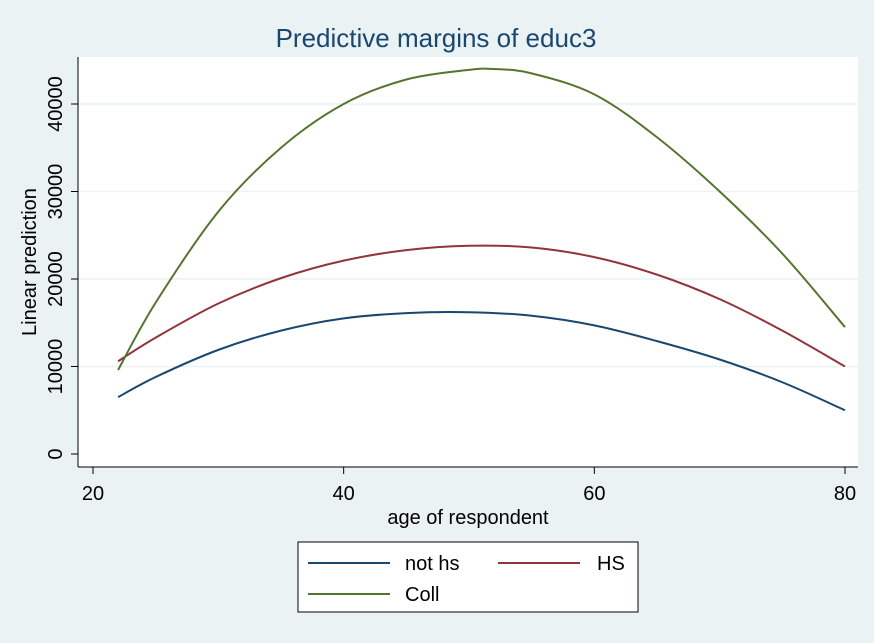 The image size is (874, 643). What do you see at coordinates (344, 494) in the screenshot?
I see `x-tick-label: 40` at bounding box center [344, 494].